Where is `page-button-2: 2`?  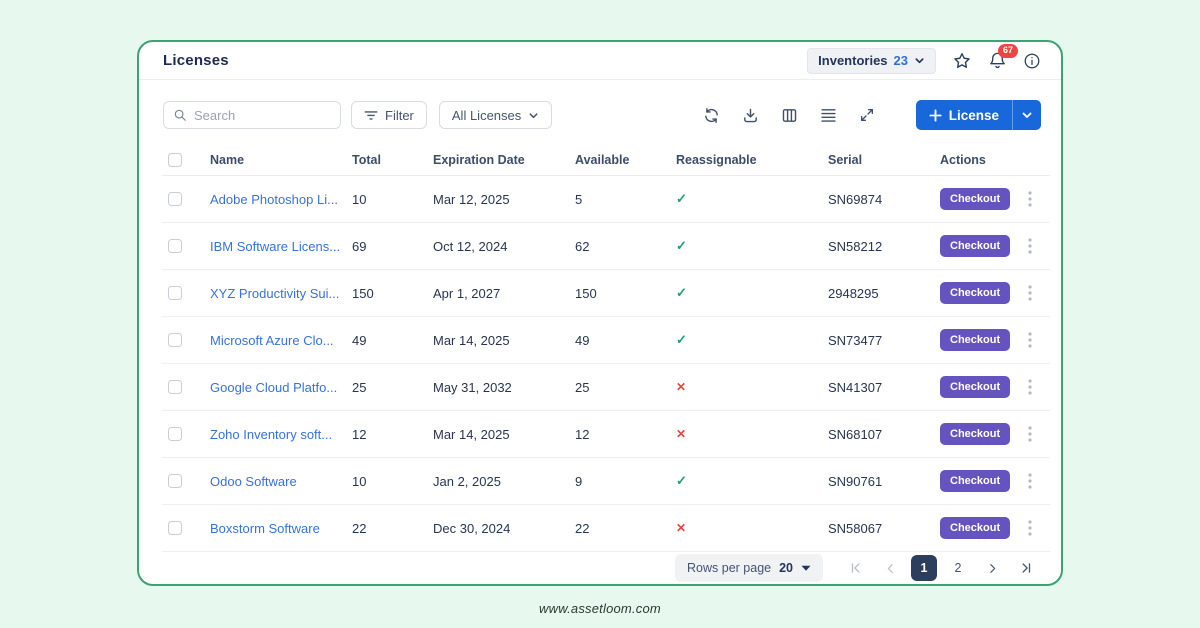
page-button-2: 2 is located at coordinates (958, 568).